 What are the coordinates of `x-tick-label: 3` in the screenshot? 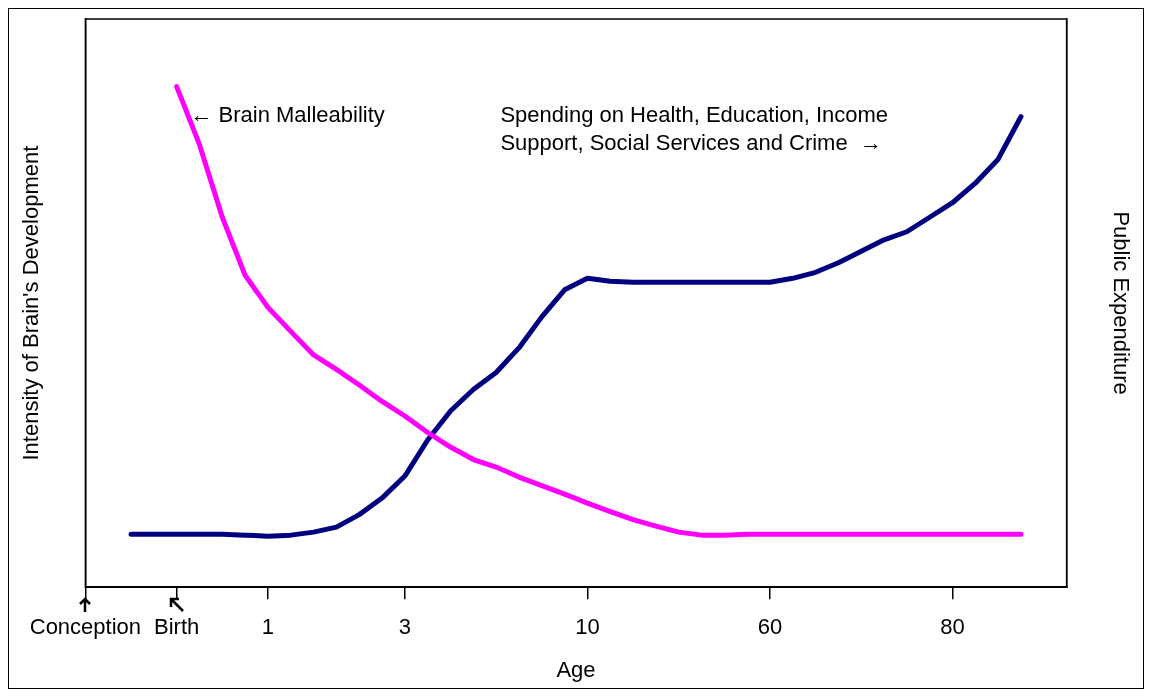 It's located at (404, 627).